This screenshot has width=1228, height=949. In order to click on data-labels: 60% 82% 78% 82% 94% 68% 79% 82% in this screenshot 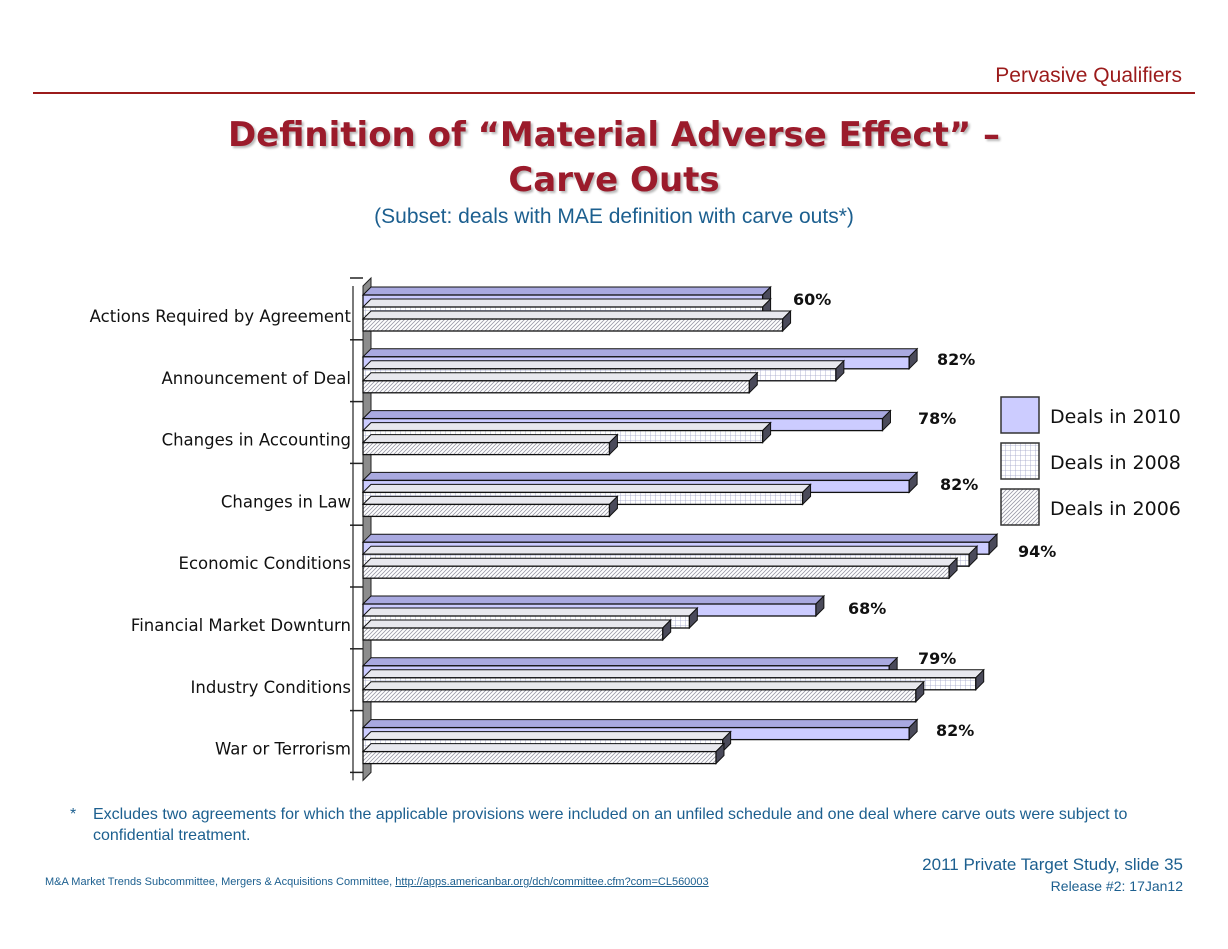, I will do `click(924, 515)`.